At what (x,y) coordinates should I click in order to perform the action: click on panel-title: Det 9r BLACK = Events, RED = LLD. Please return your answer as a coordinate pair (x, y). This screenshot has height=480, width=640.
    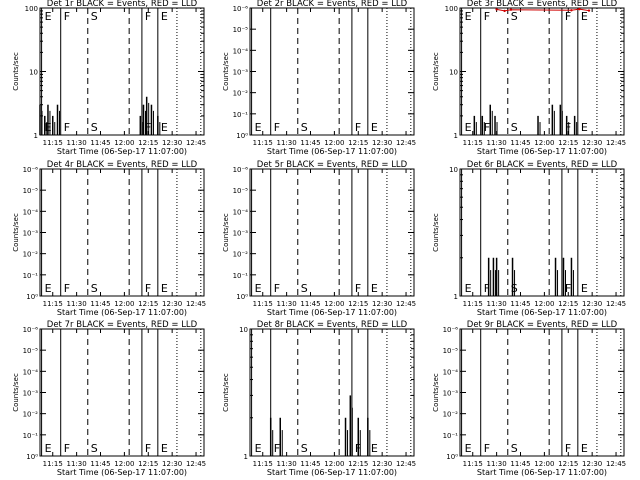
    Looking at the image, I should click on (542, 325).